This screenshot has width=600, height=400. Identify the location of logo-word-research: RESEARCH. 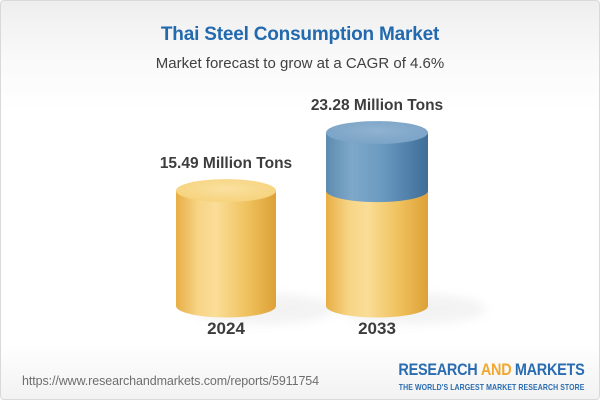
(437, 369).